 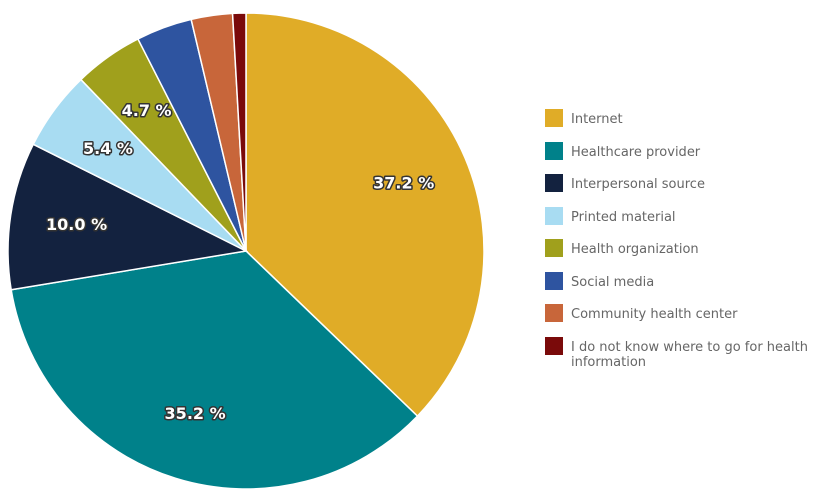 I want to click on legend-label: Interpersonal source, so click(x=638, y=184).